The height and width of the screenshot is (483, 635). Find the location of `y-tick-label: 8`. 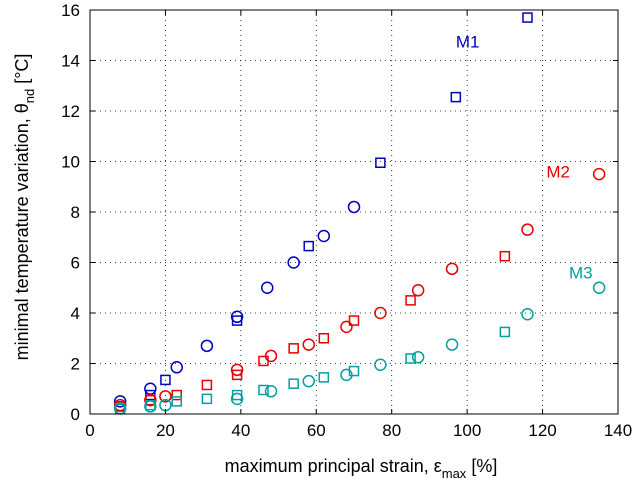

y-tick-label: 8 is located at coordinates (75, 212).